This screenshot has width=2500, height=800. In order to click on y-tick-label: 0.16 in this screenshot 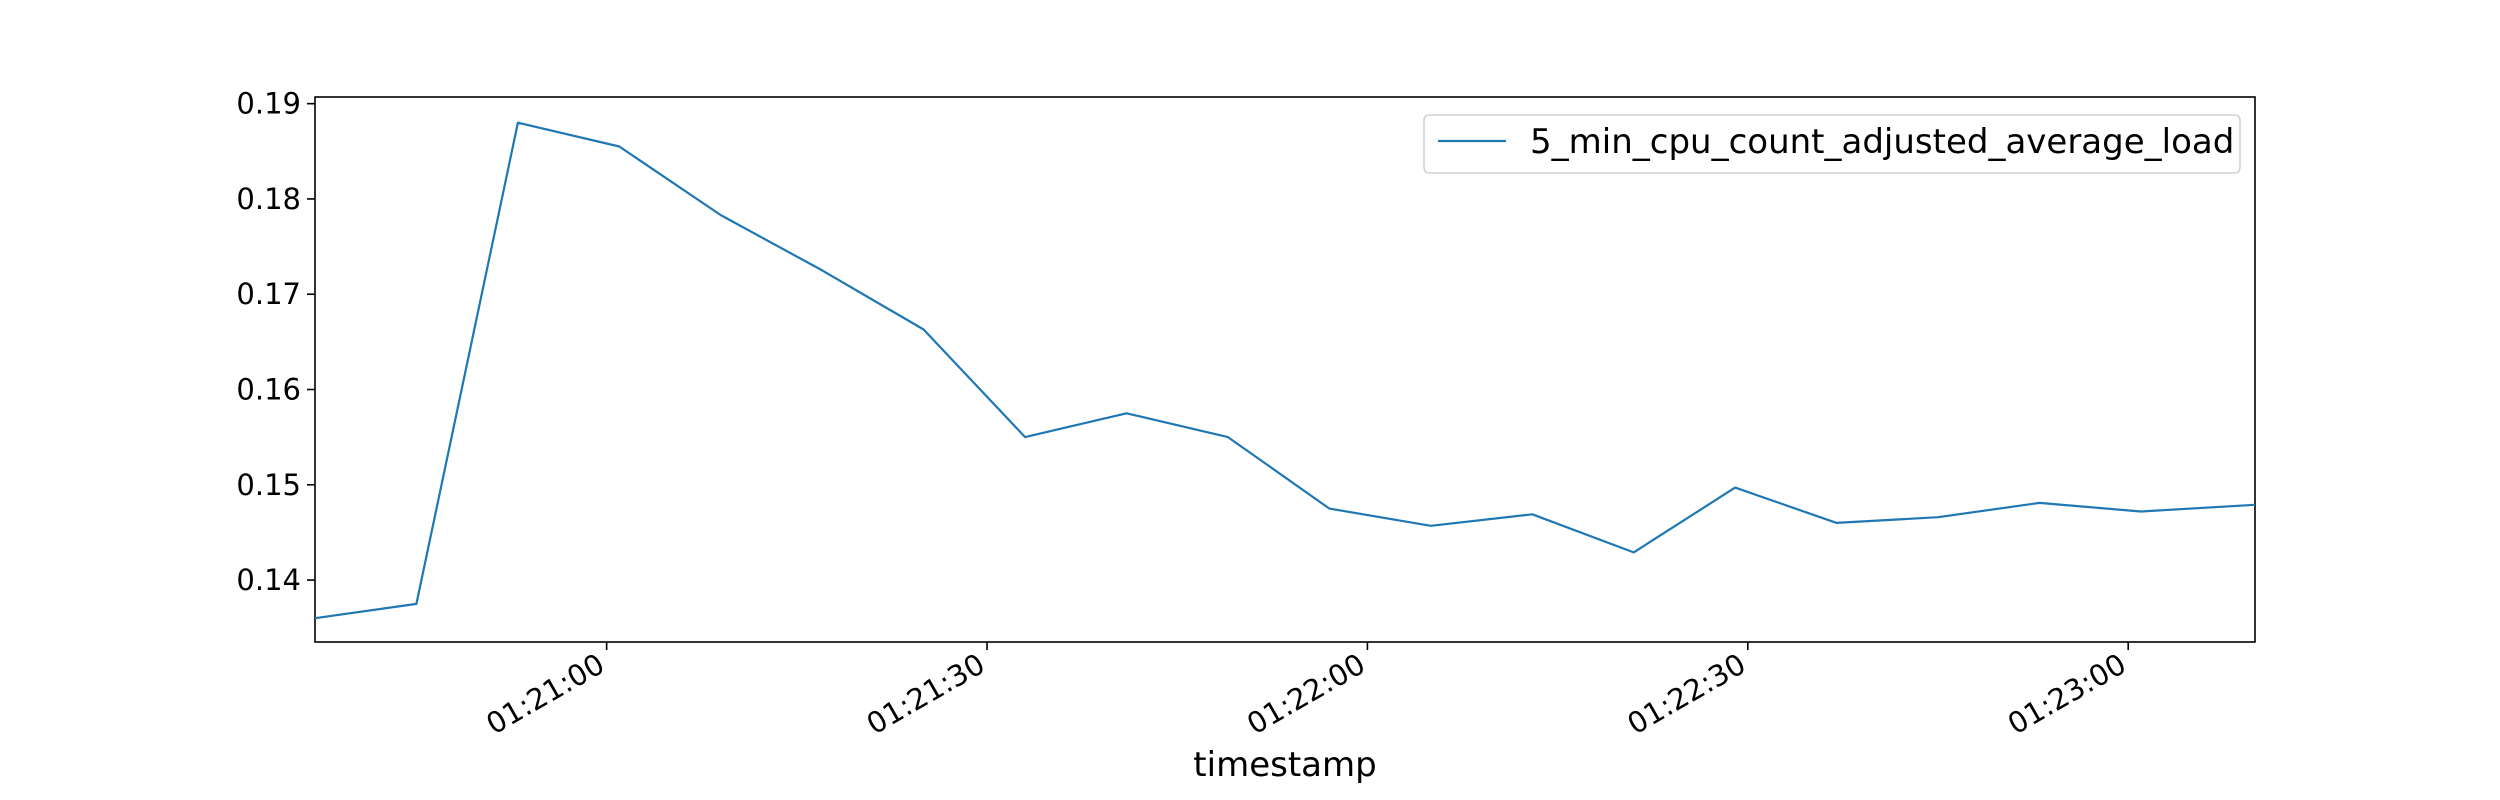, I will do `click(268, 390)`.